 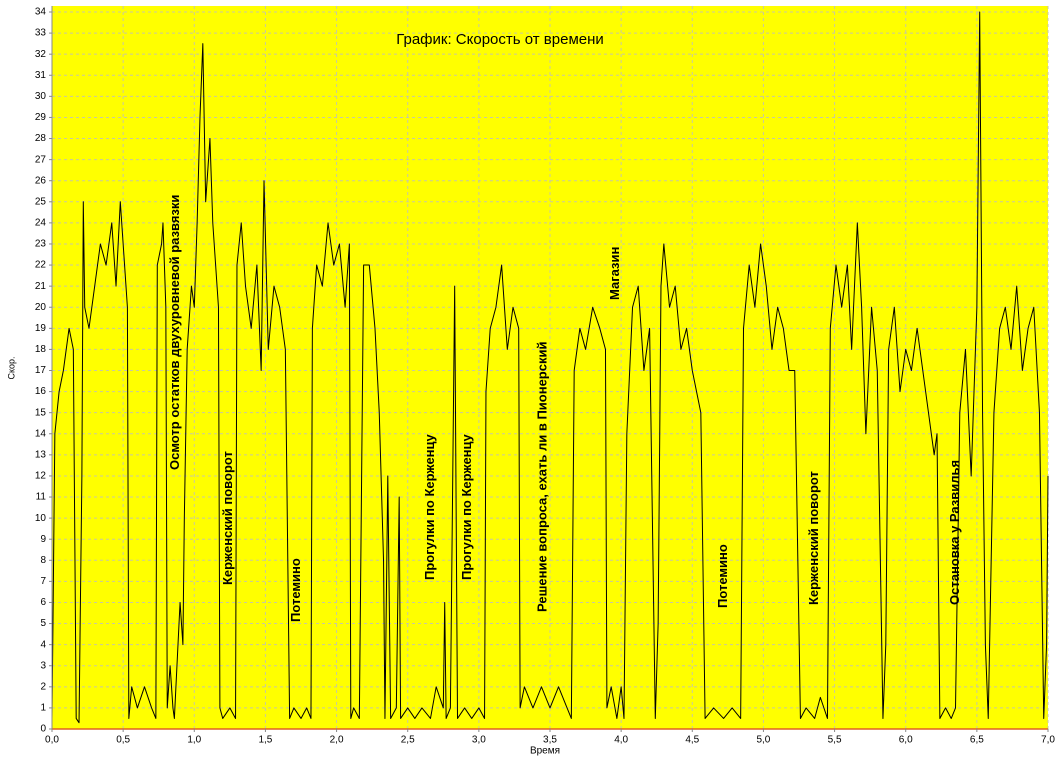 I want to click on annotation: Остановка у Развилья, so click(x=954, y=532).